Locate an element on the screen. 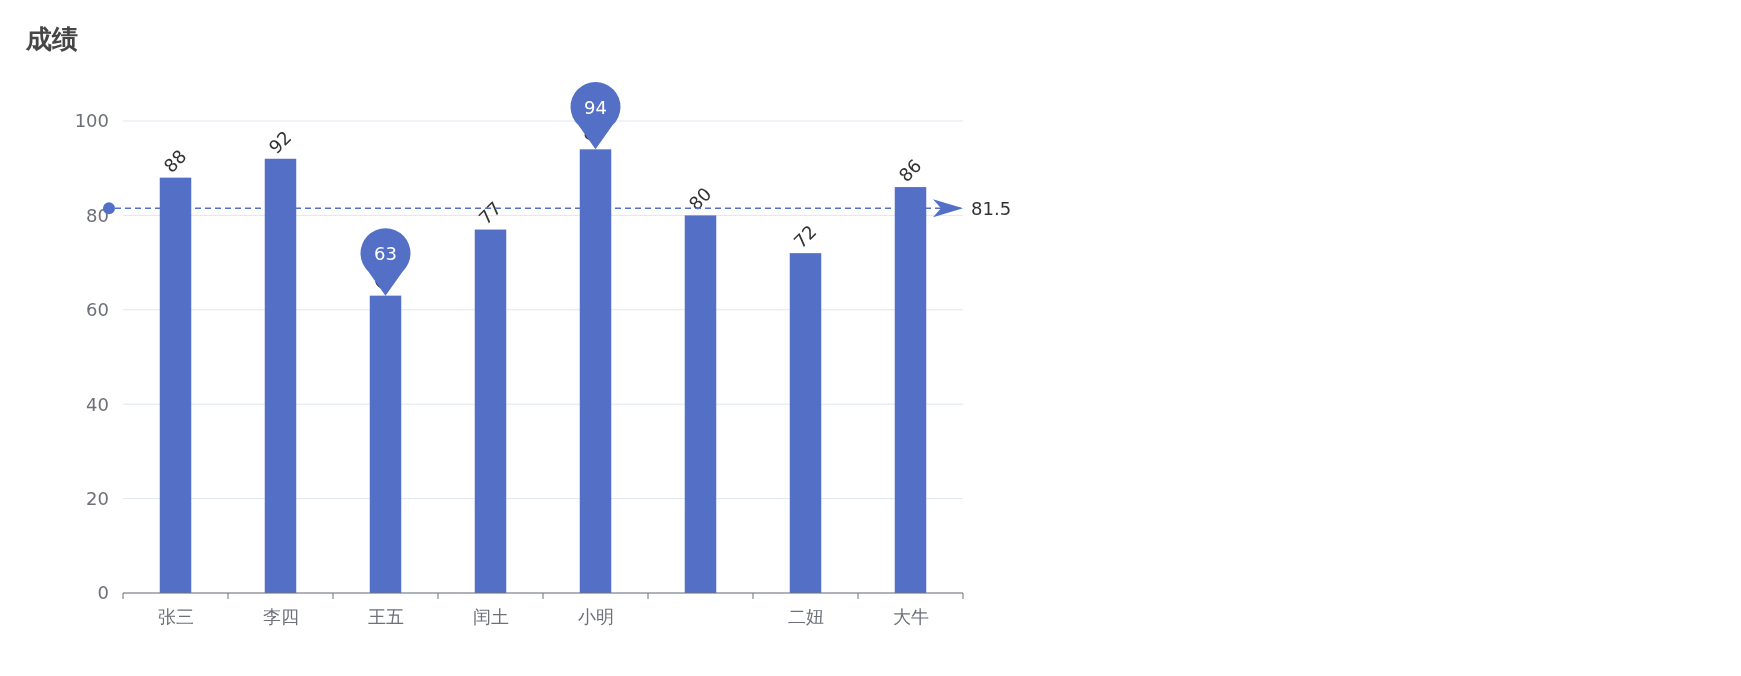  data-label: 86 is located at coordinates (910, 170).